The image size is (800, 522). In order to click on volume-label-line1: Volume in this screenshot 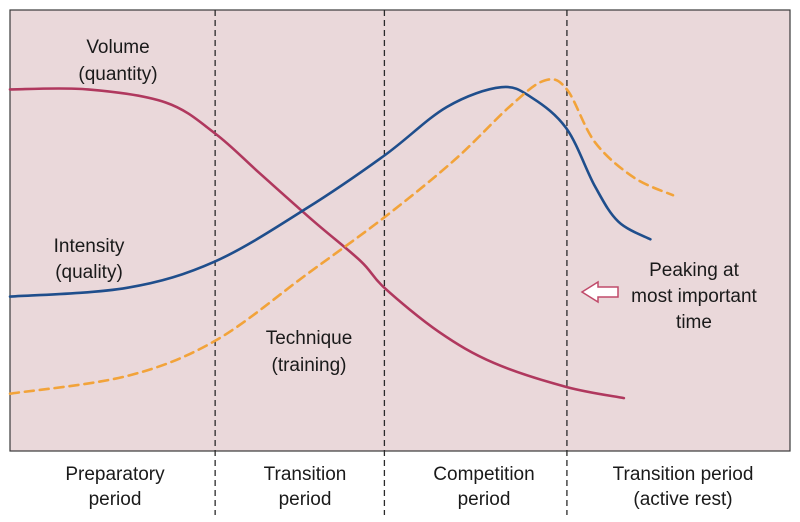, I will do `click(117, 47)`.